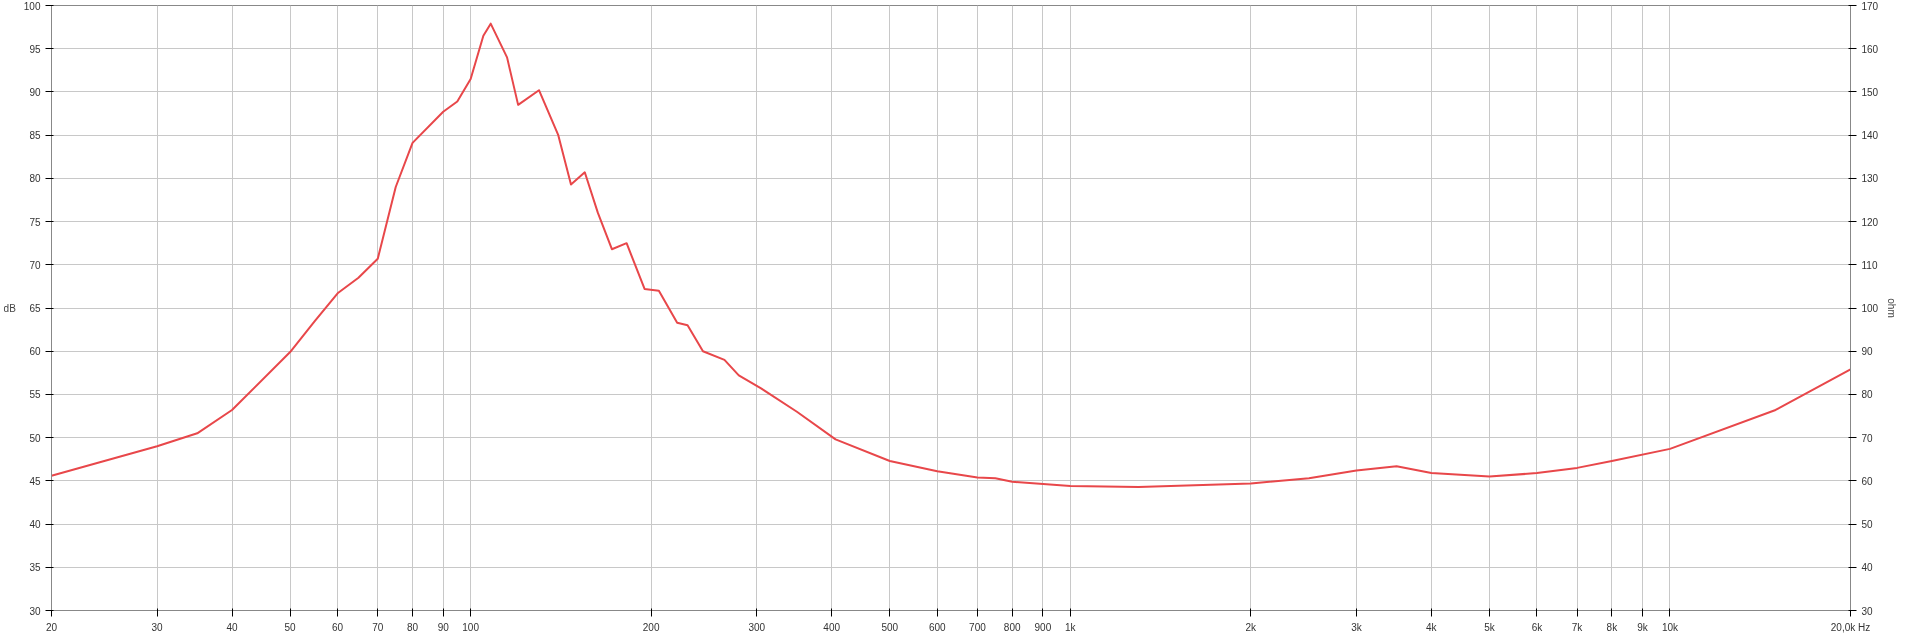 This screenshot has height=643, width=1920. Describe the element at coordinates (35, 265) in the screenshot. I see `y-tick-label: 70` at that location.